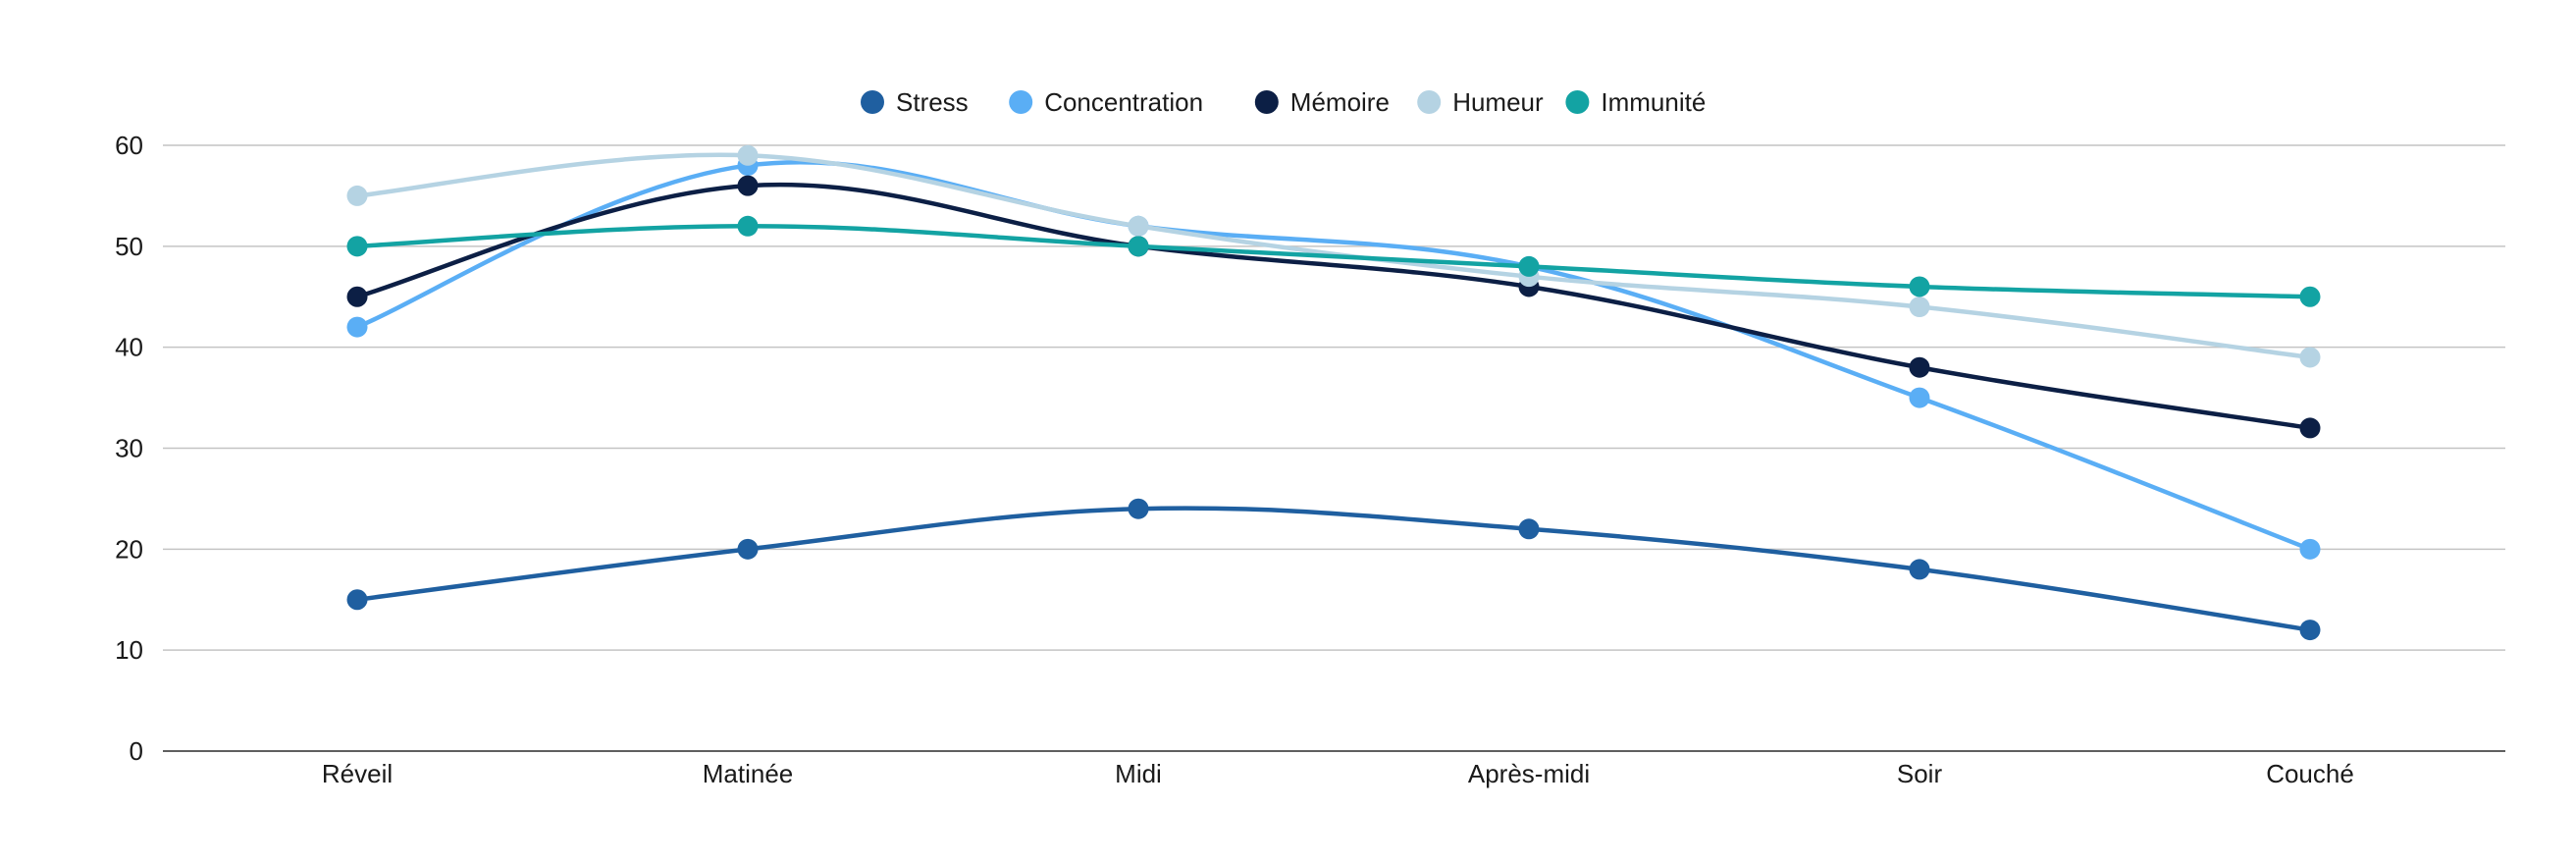  I want to click on x-tick-label: Couché, so click(2310, 773).